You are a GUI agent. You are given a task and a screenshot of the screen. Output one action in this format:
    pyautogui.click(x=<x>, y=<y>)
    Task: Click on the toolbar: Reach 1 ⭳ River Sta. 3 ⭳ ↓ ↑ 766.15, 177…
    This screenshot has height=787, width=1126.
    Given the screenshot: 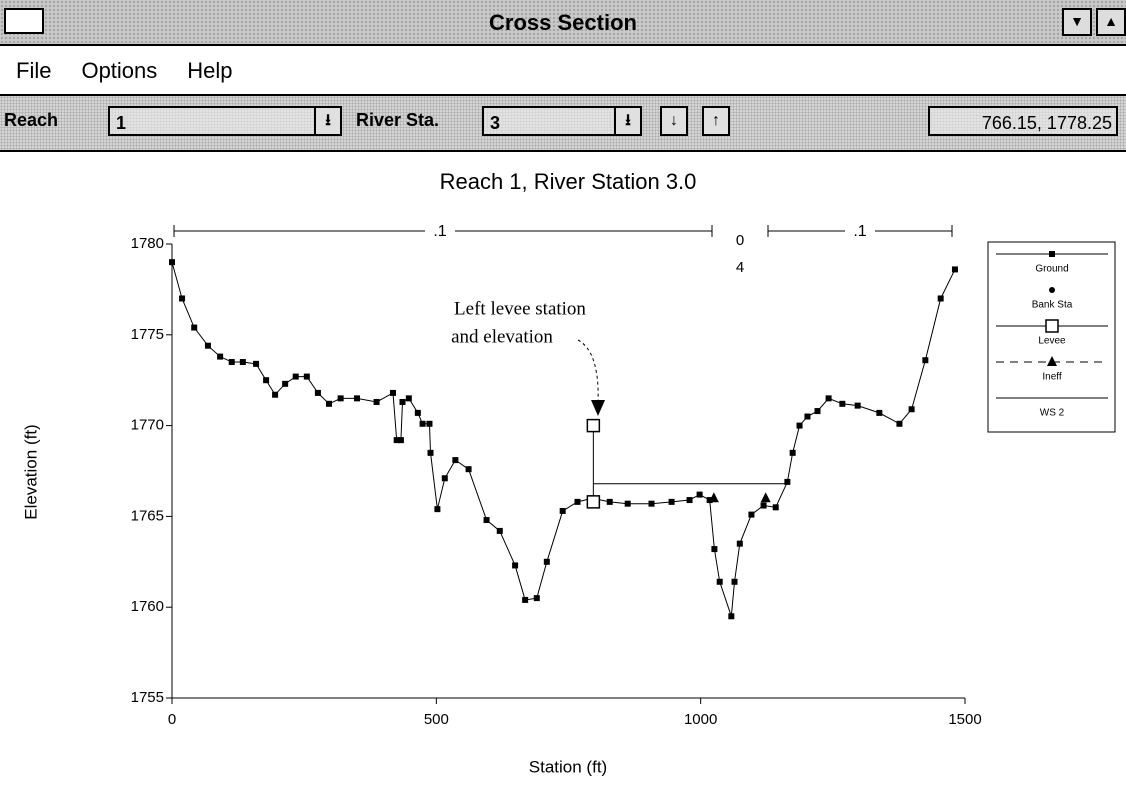 What is the action you would take?
    pyautogui.click(x=563, y=124)
    